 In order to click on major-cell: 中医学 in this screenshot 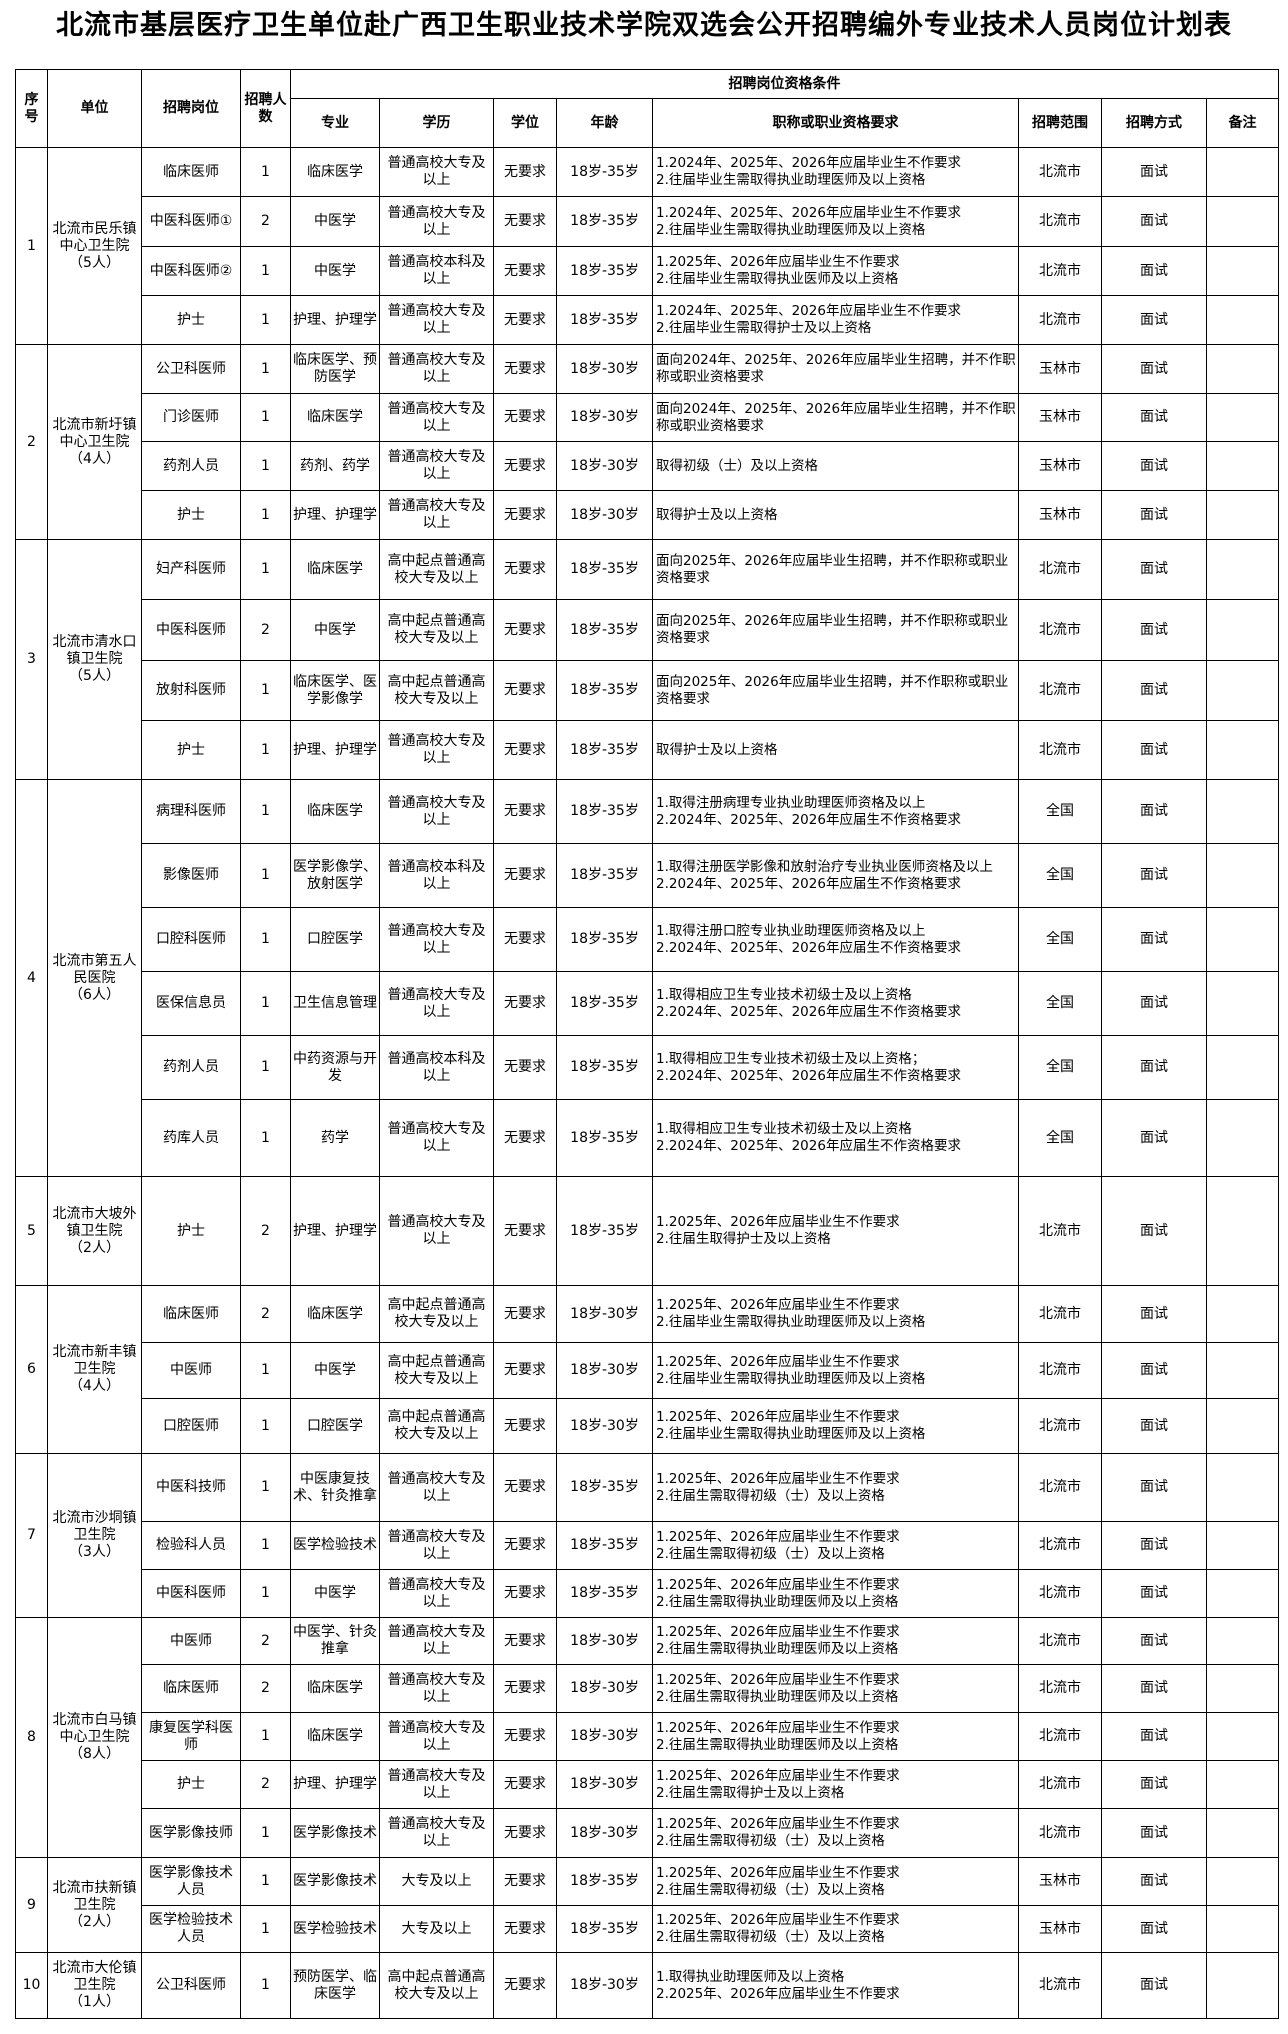, I will do `click(335, 1370)`.